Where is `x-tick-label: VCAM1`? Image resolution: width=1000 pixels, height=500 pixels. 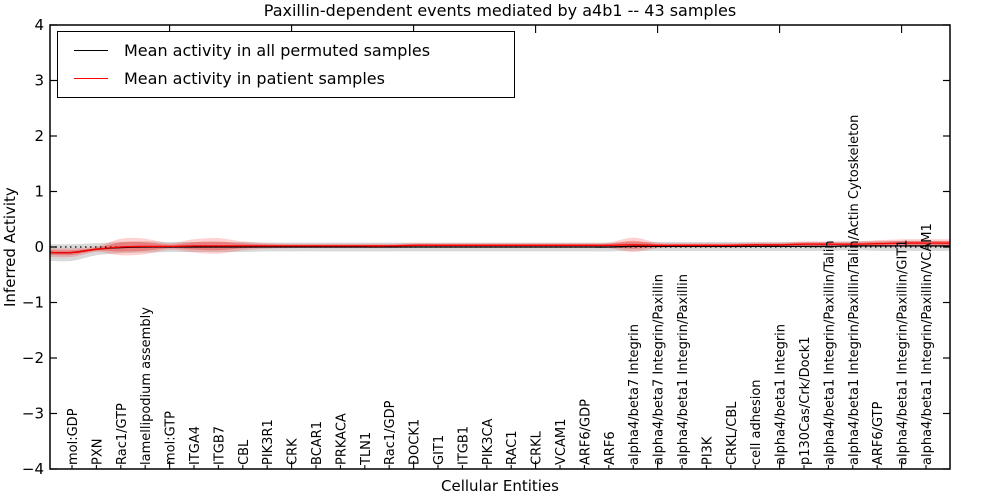
x-tick-label: VCAM1 is located at coordinates (561, 442).